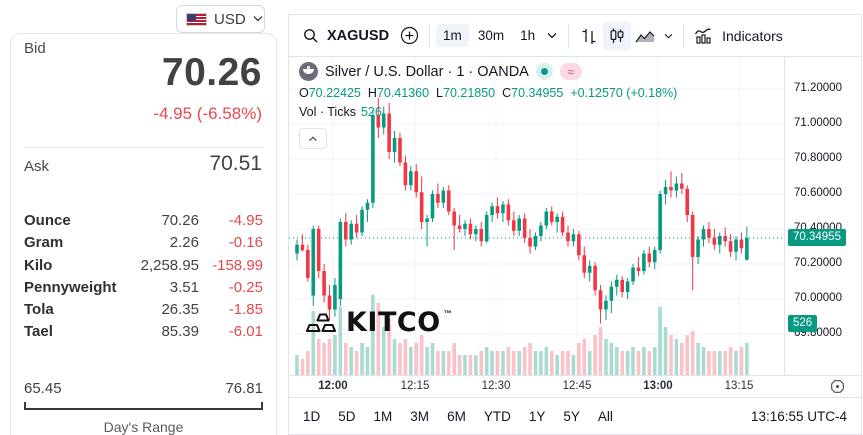 Image resolution: width=863 pixels, height=435 pixels. I want to click on volume-label: Vol · Ticks, so click(327, 112).